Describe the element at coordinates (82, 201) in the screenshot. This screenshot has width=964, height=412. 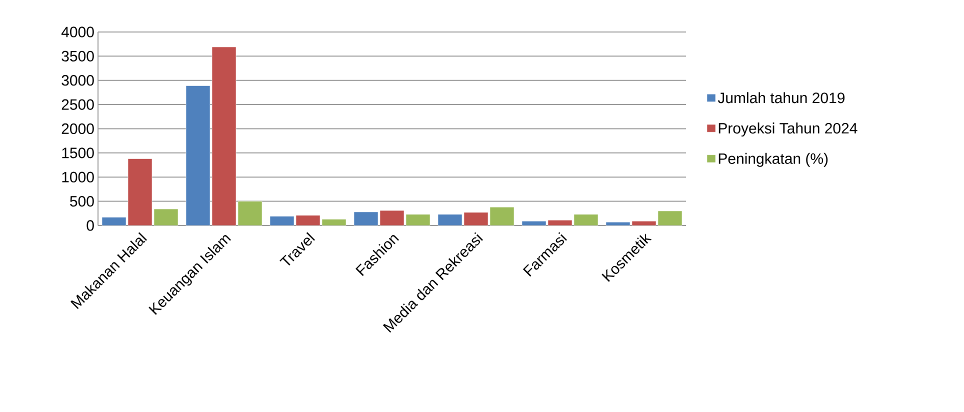
I see `y-tick-label: 500` at that location.